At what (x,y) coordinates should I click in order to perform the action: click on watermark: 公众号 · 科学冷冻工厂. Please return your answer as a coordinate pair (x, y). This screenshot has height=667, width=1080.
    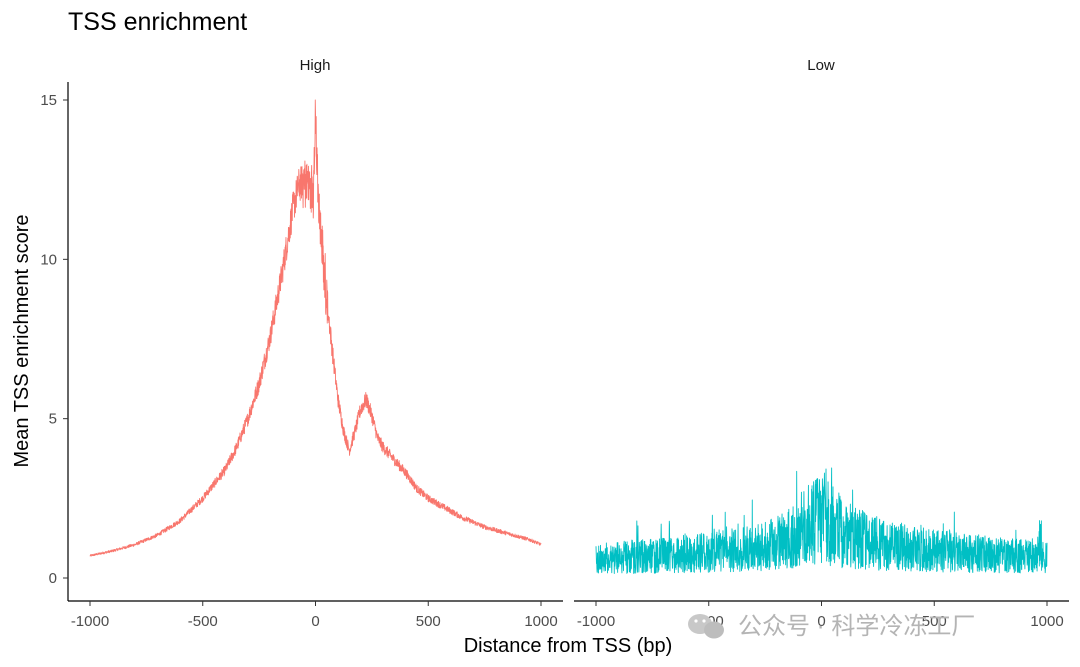
    Looking at the image, I should click on (831, 626).